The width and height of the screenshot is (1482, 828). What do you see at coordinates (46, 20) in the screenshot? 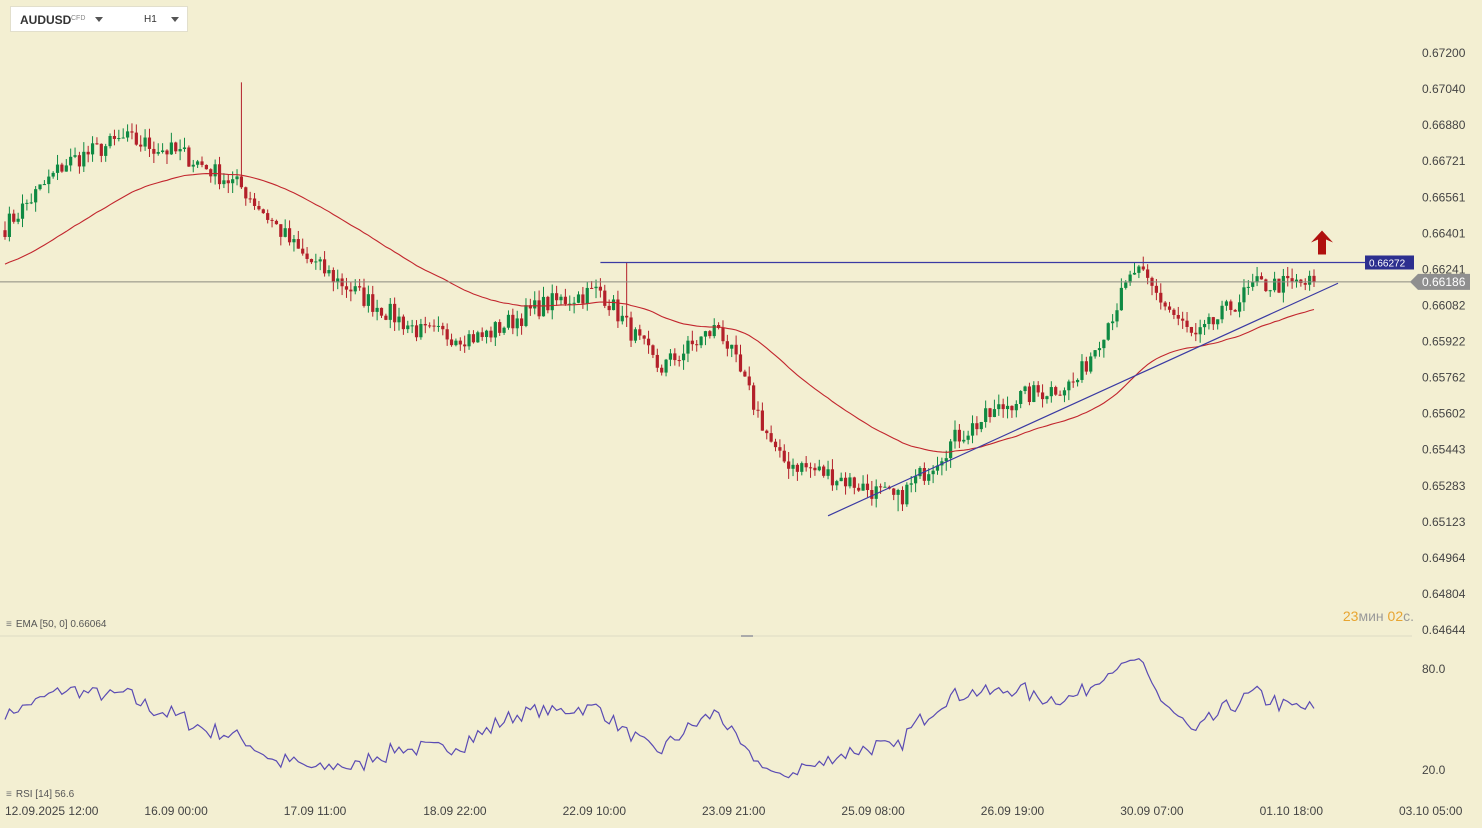
I see `symbol-name: AUDUSD` at bounding box center [46, 20].